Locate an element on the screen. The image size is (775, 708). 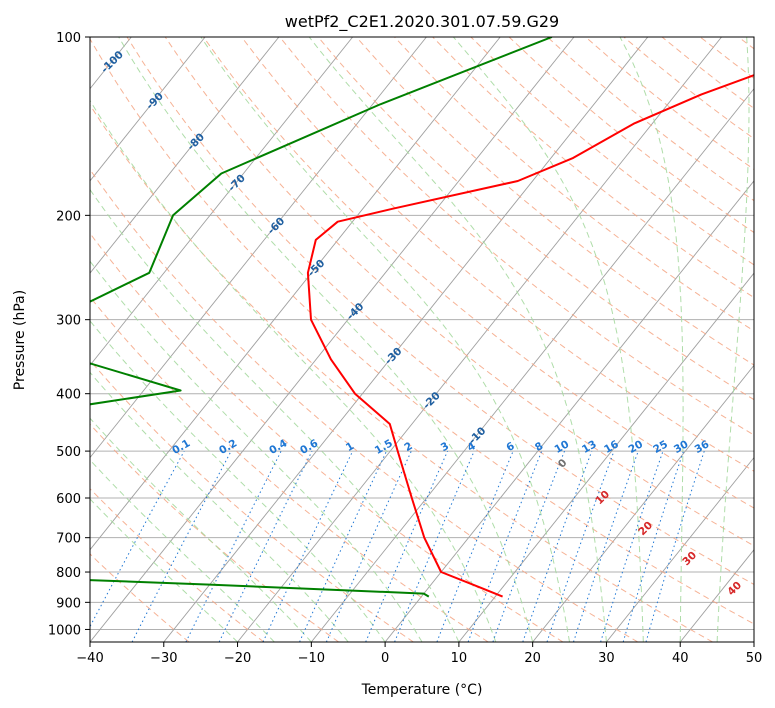
y-tick-label: 800 is located at coordinates (68, 573).